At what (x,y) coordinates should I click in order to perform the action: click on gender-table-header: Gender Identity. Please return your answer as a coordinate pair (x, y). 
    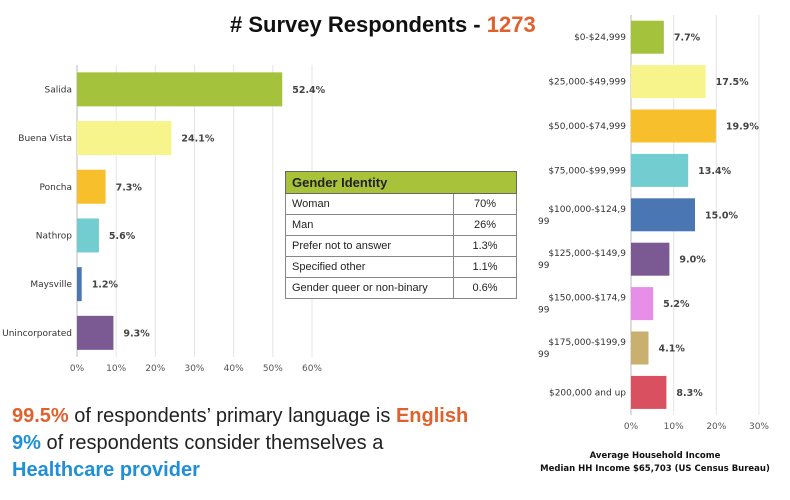
    Looking at the image, I should click on (401, 182).